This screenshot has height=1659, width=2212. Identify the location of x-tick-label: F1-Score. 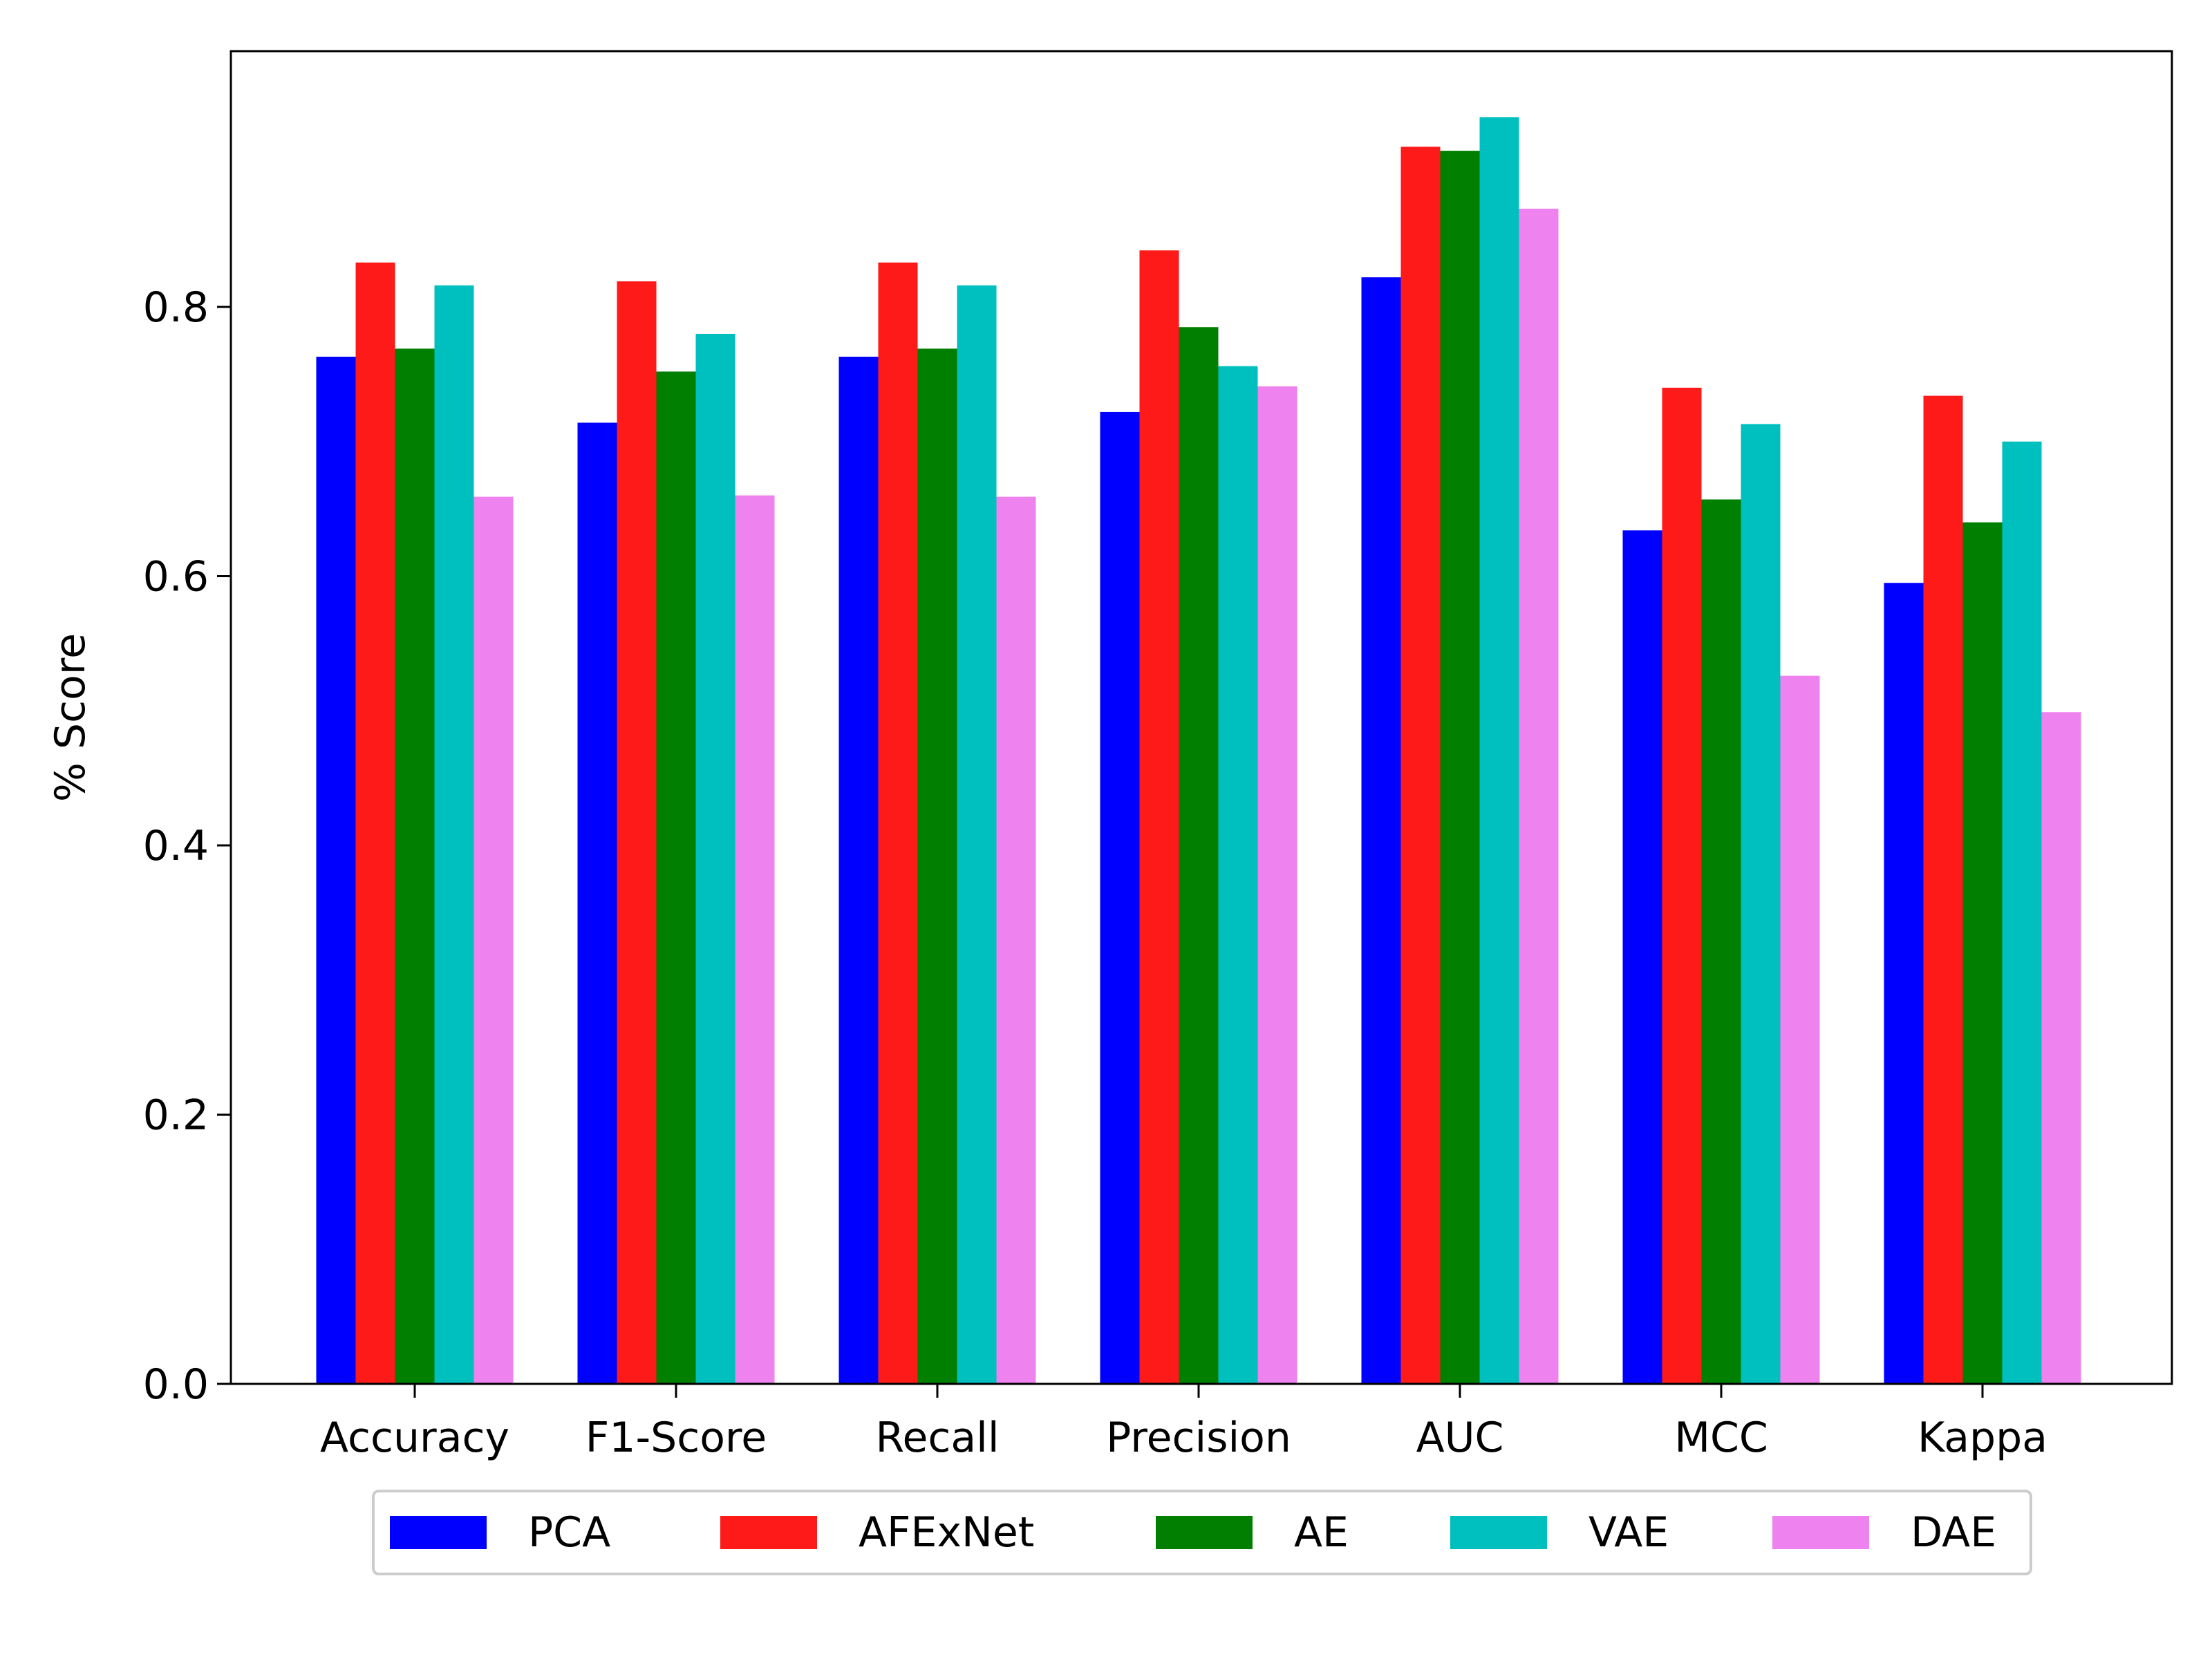
(676, 1438).